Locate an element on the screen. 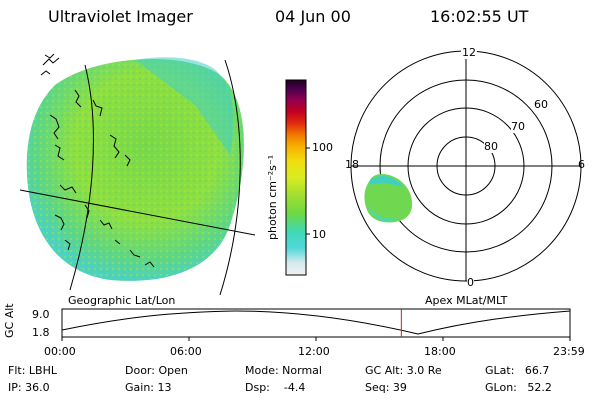  timeline-xtick: 00:00 is located at coordinates (60, 351).